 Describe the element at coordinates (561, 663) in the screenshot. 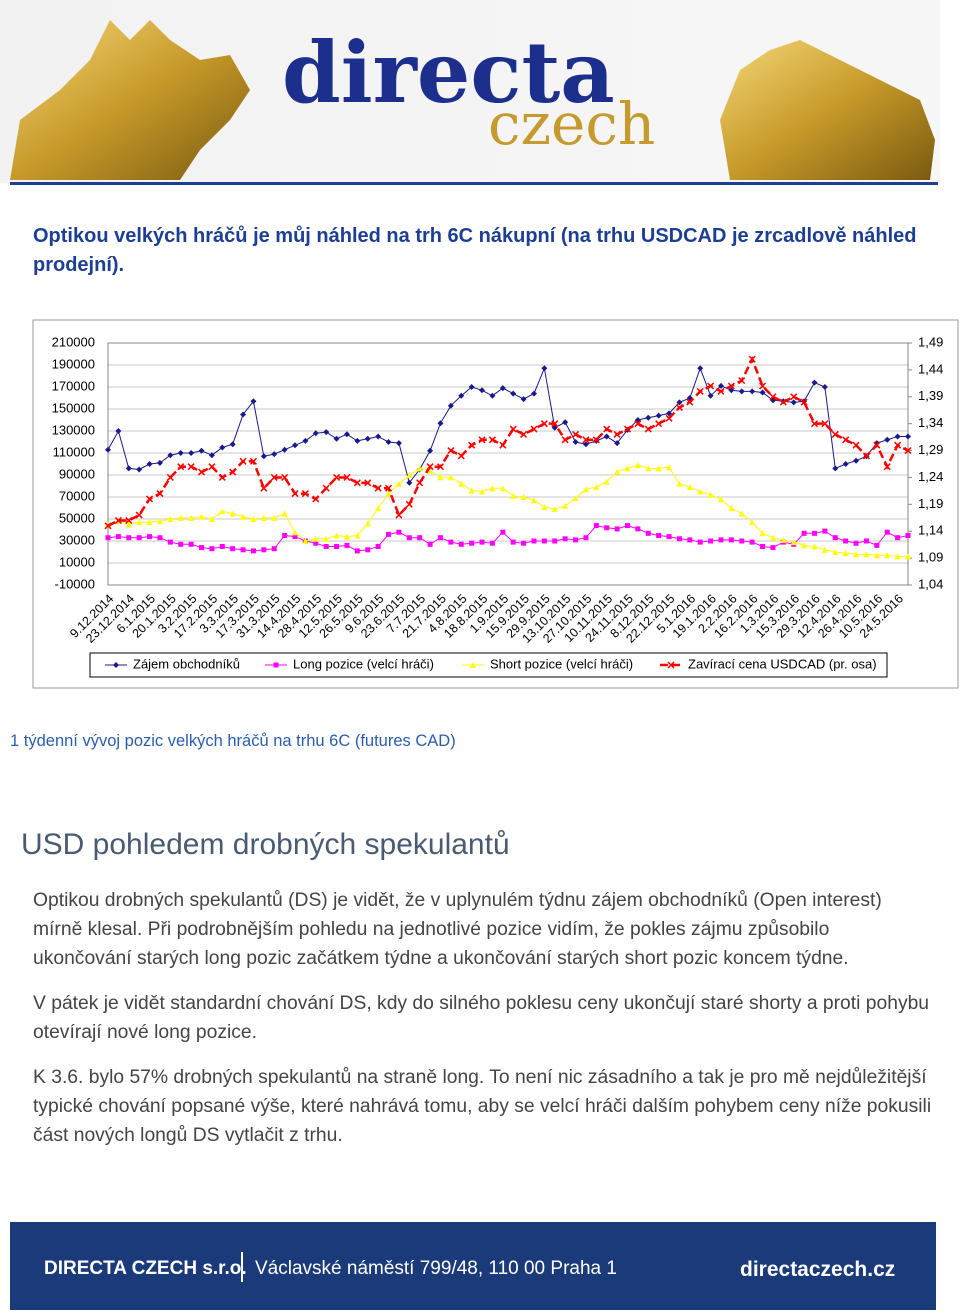

I see `legend-label: Short pozice (velcí hráči)` at that location.